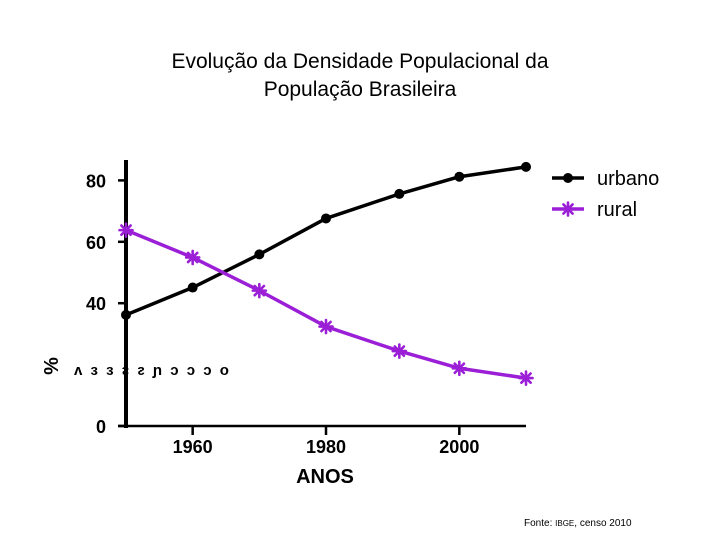 This screenshot has height=540, width=720. What do you see at coordinates (325, 477) in the screenshot?
I see `x-axis-label: ANOS` at bounding box center [325, 477].